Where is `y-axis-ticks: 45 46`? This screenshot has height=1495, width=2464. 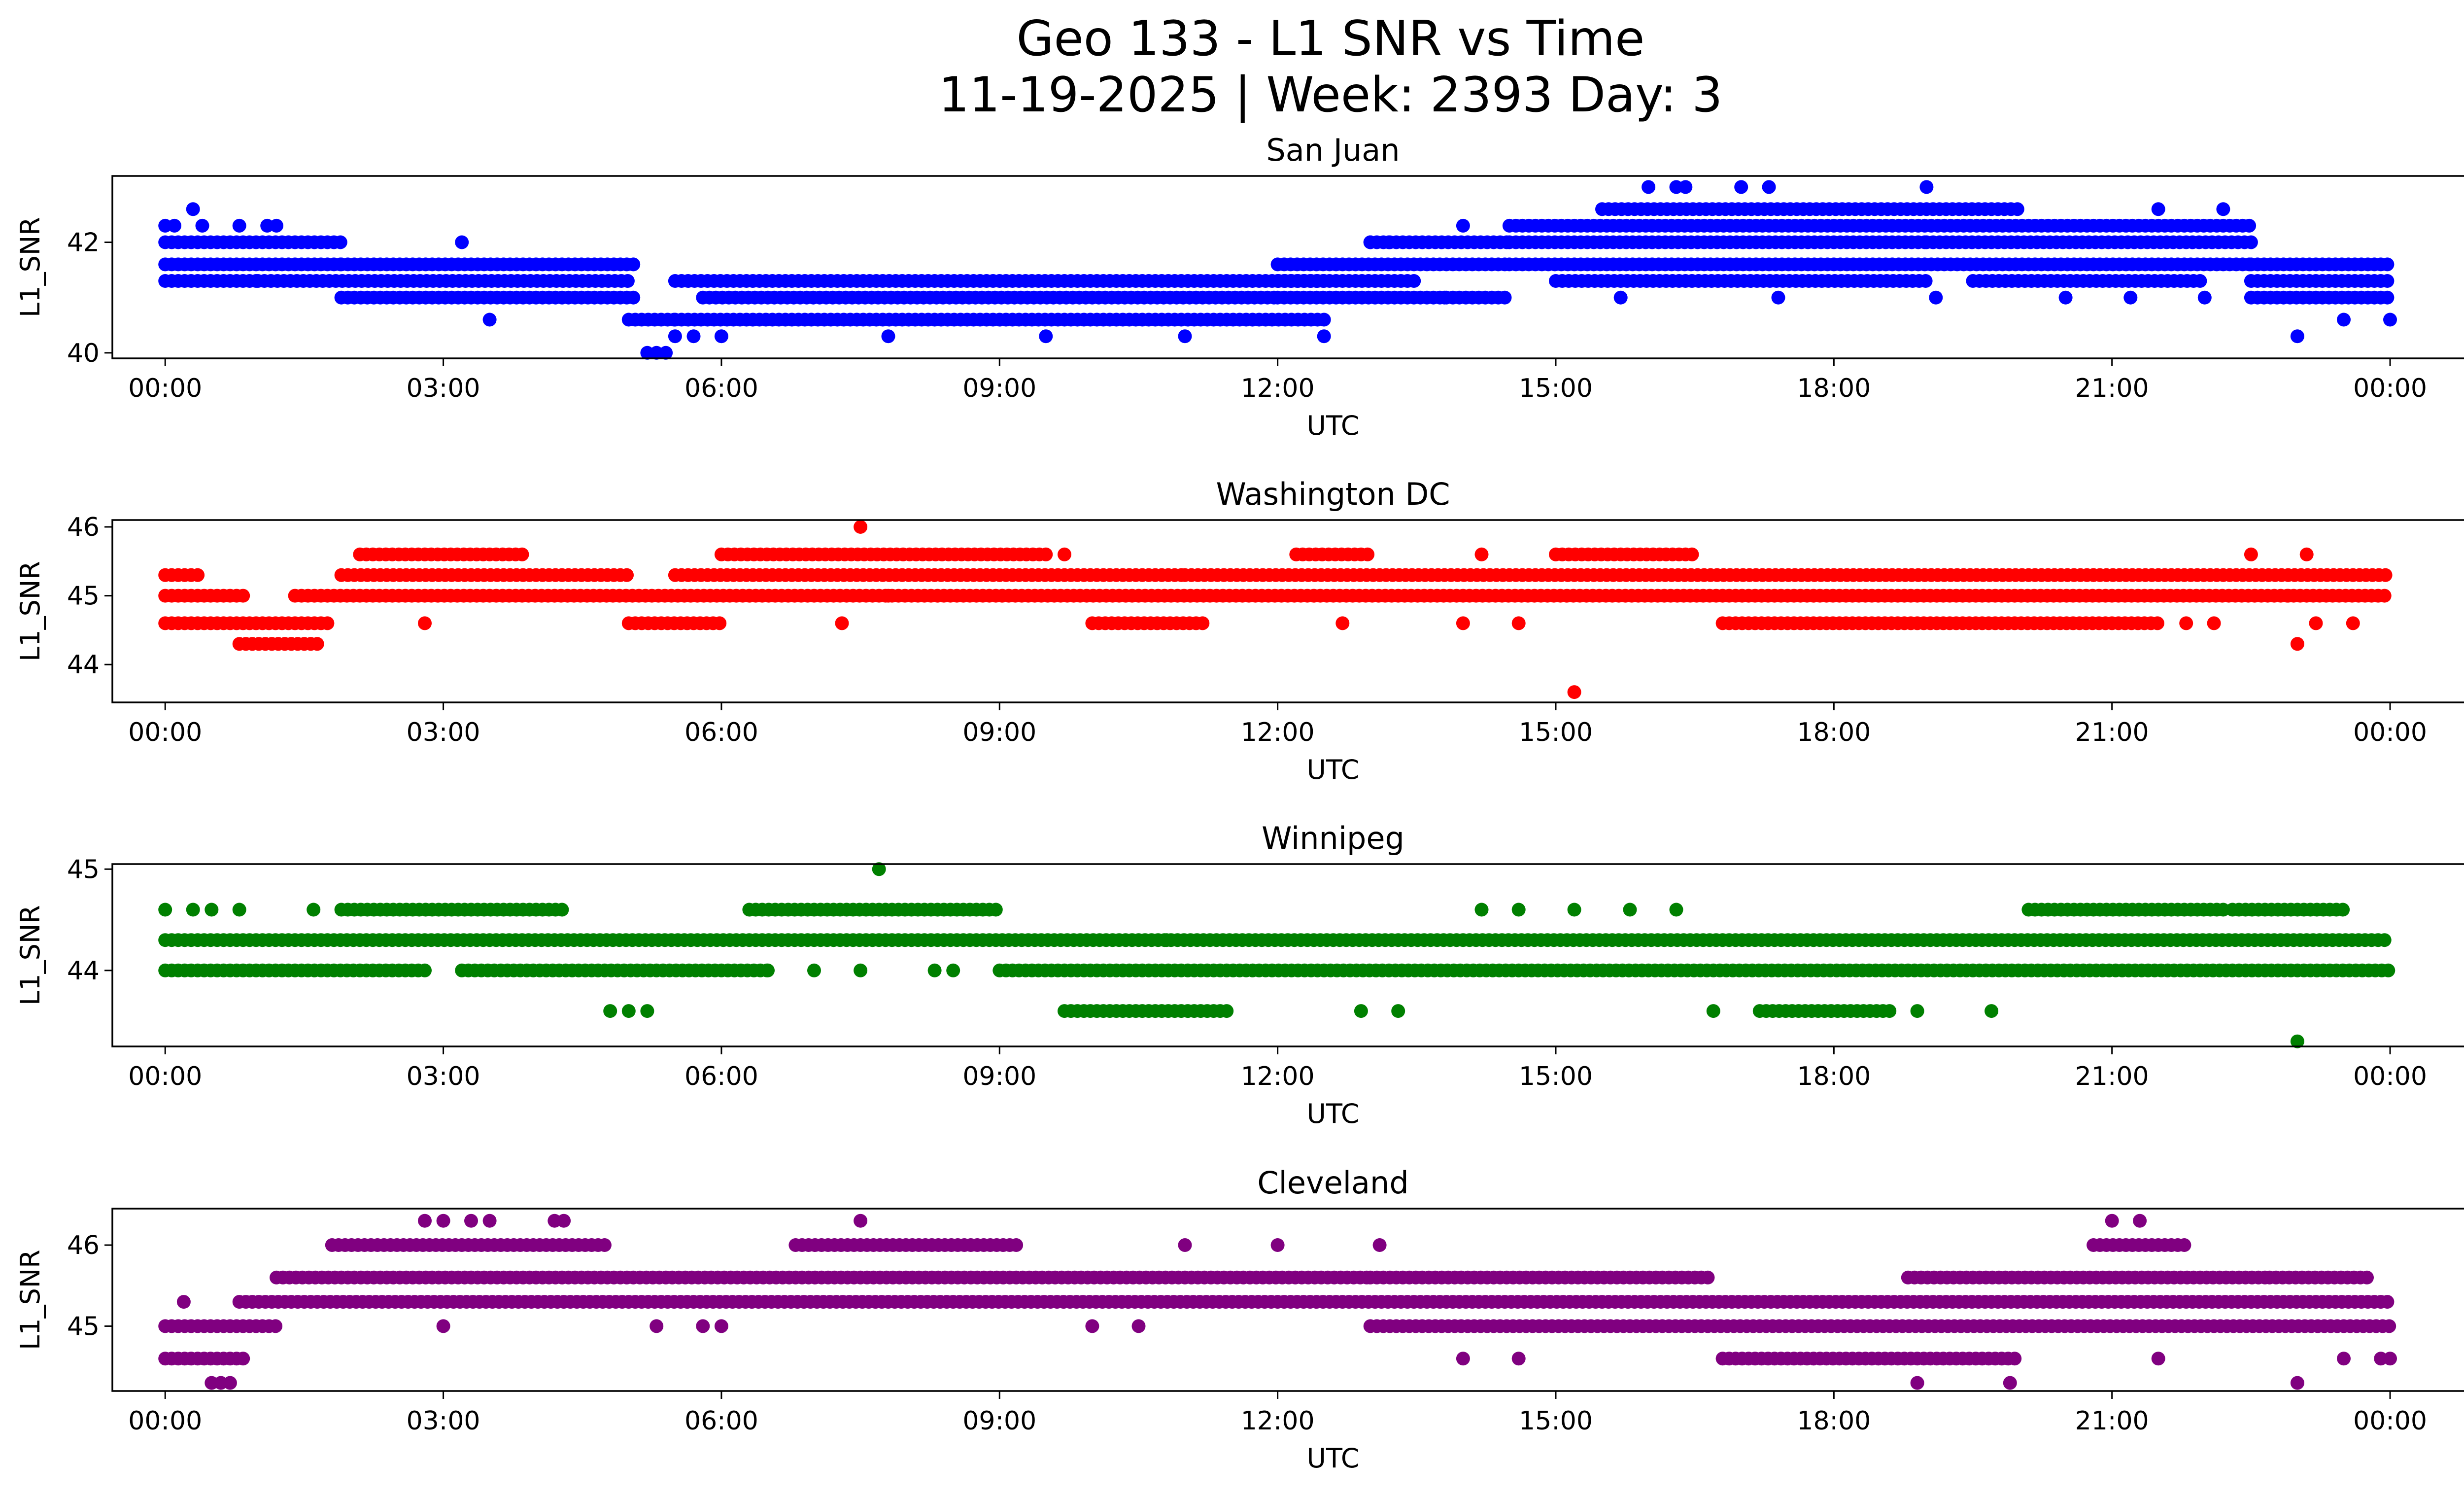
y-axis-ticks: 45 46 is located at coordinates (89, 1286).